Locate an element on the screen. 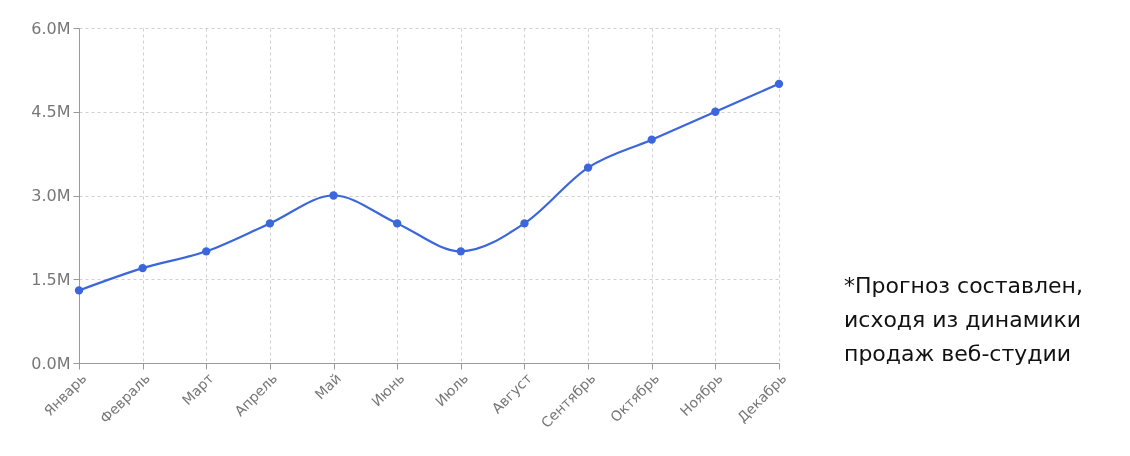 The image size is (1130, 456). y-tick-label: 0.0M is located at coordinates (51, 363).